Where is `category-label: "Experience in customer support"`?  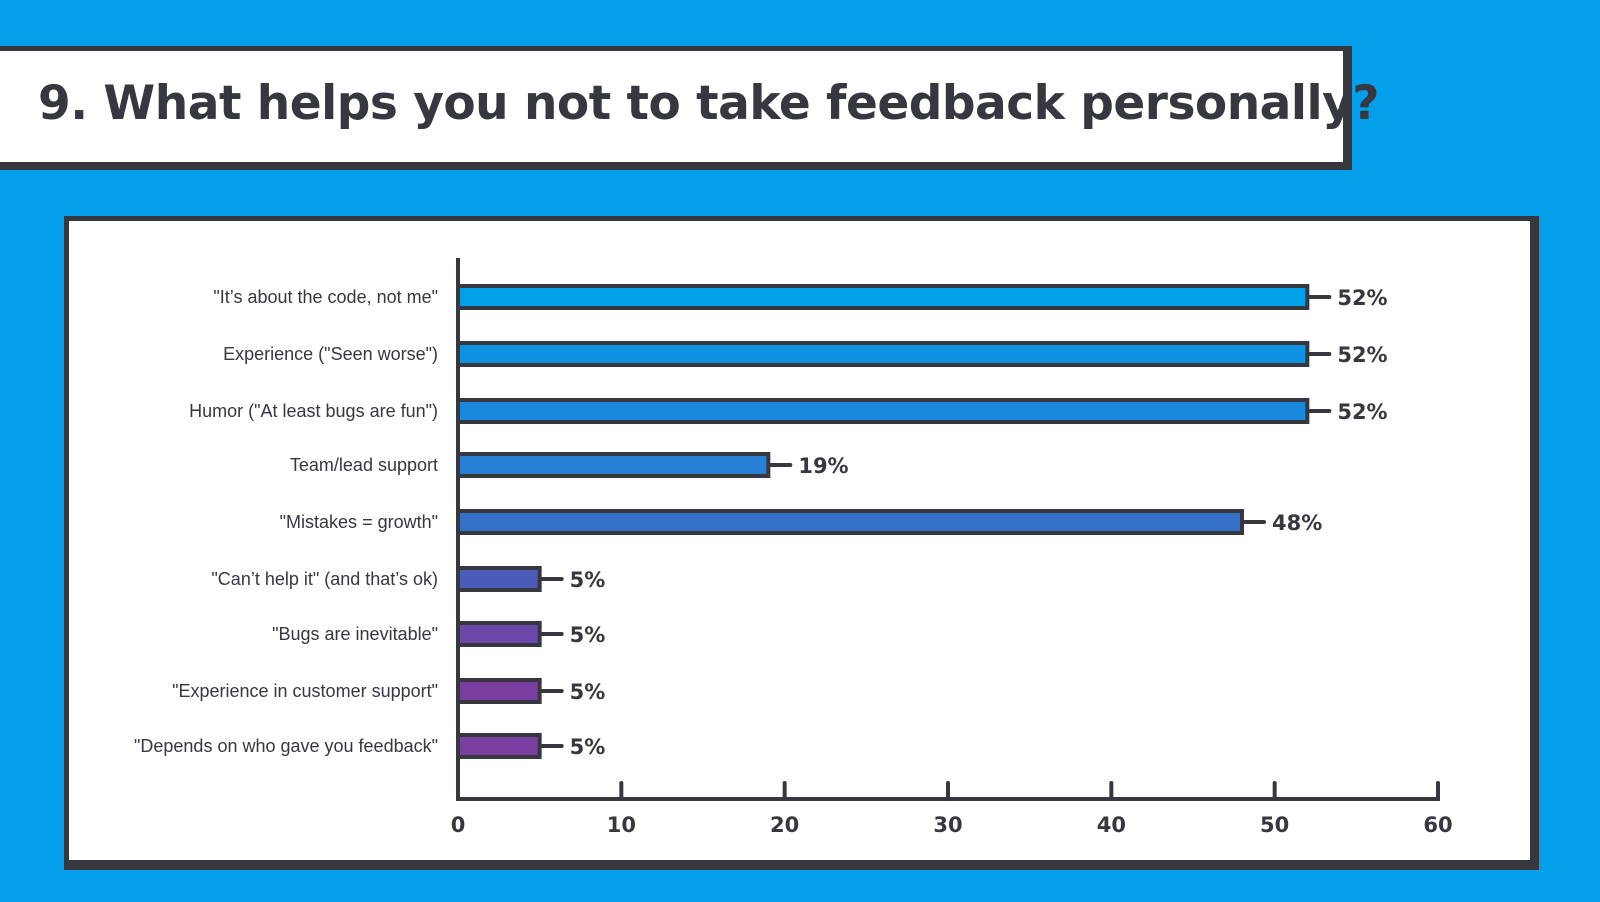 category-label: "Experience in customer support" is located at coordinates (305, 691).